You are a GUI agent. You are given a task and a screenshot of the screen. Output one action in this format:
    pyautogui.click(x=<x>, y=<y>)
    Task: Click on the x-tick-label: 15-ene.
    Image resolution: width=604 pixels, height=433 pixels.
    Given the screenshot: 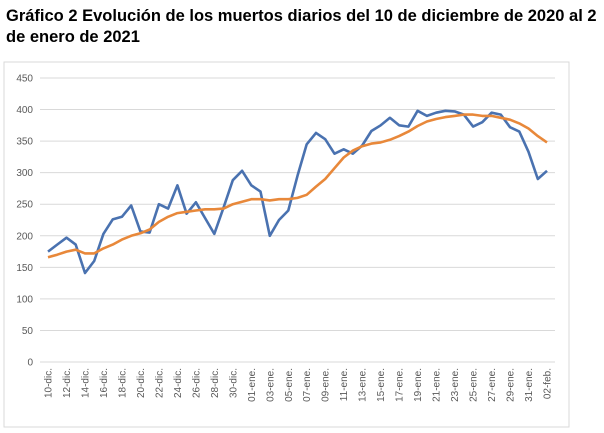 What is the action you would take?
    pyautogui.click(x=381, y=385)
    